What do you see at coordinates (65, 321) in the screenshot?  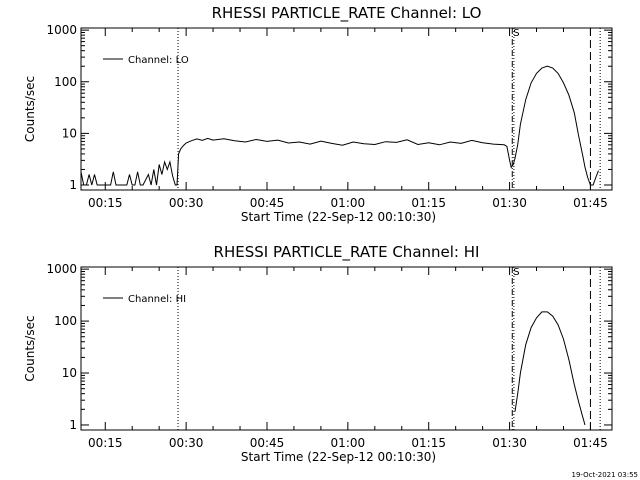 I see `panel-2-ytick-label: 100` at bounding box center [65, 321].